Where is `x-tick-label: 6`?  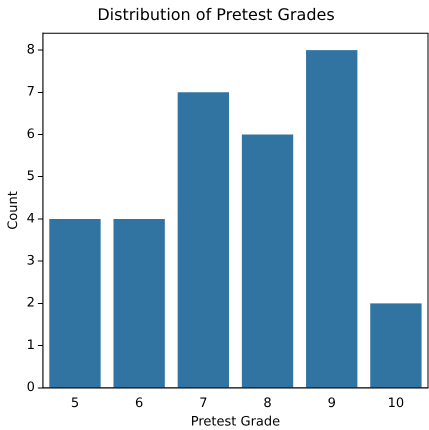 x-tick-label: 6 is located at coordinates (139, 403).